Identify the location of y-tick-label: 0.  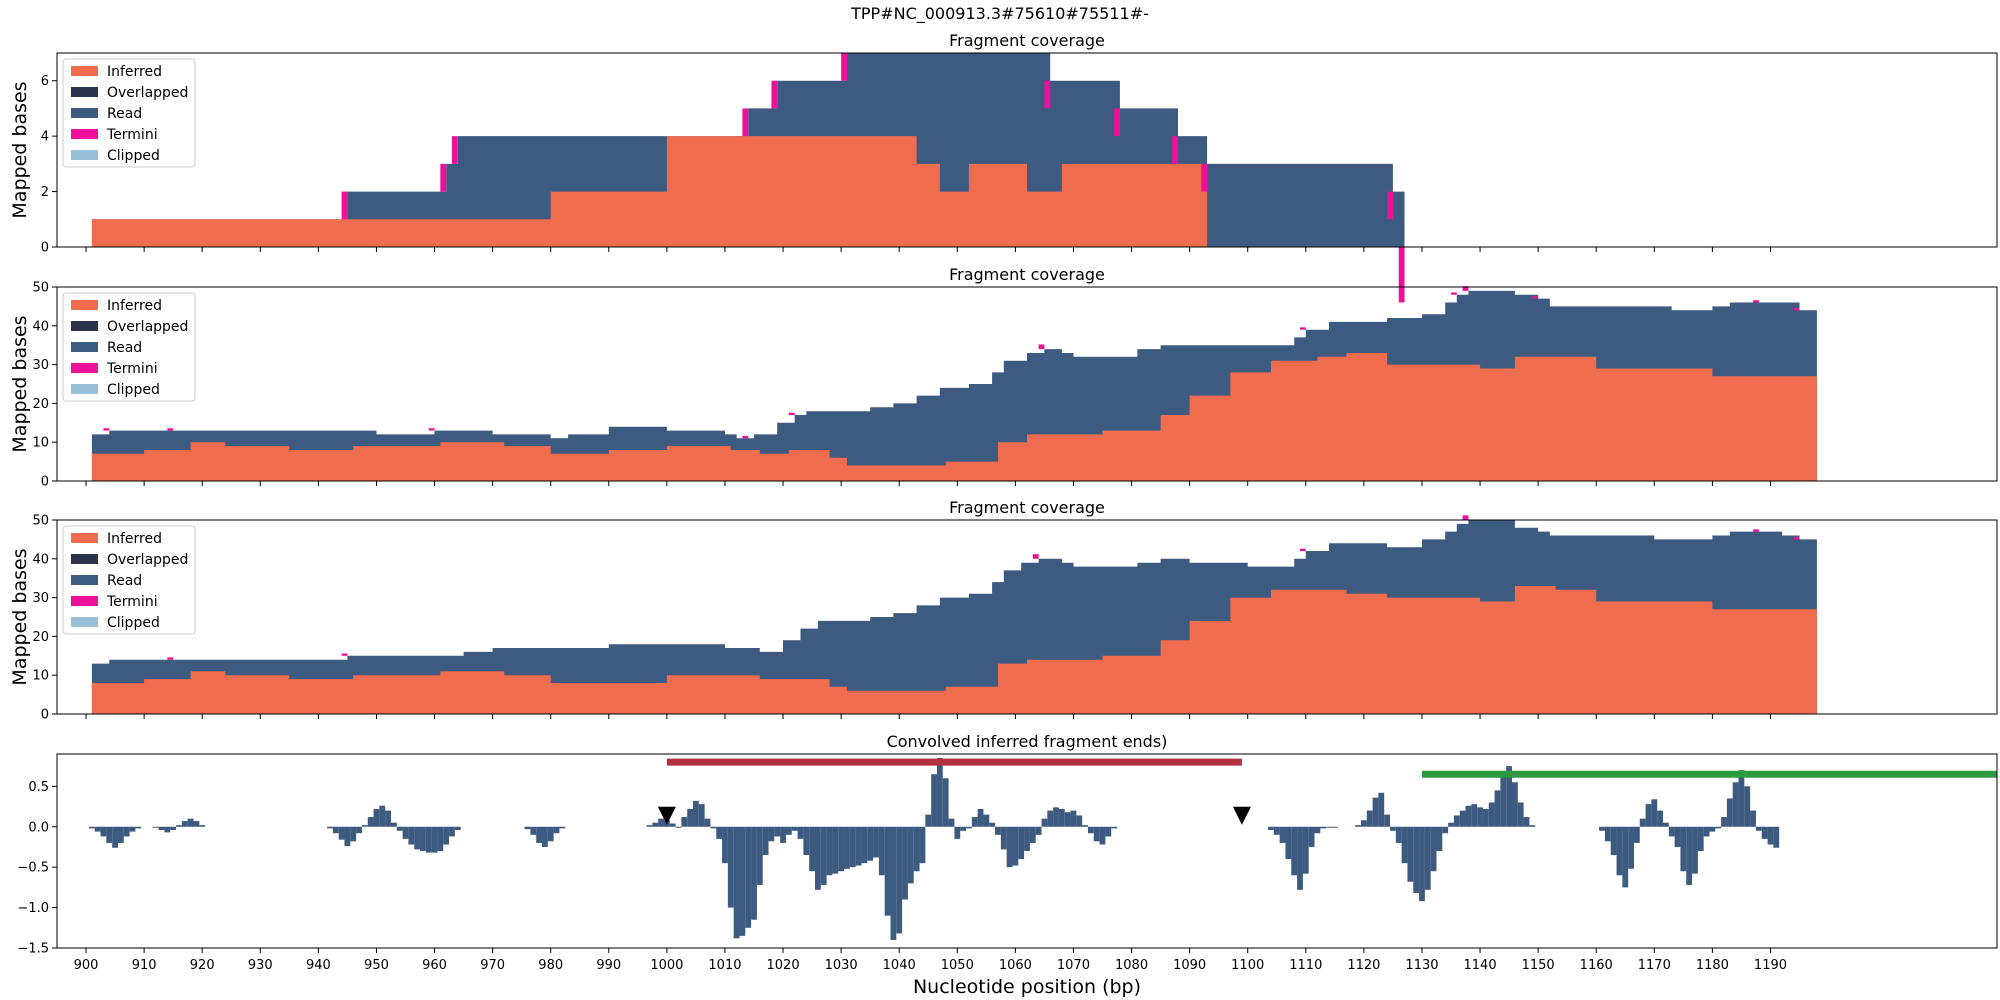
(45, 248).